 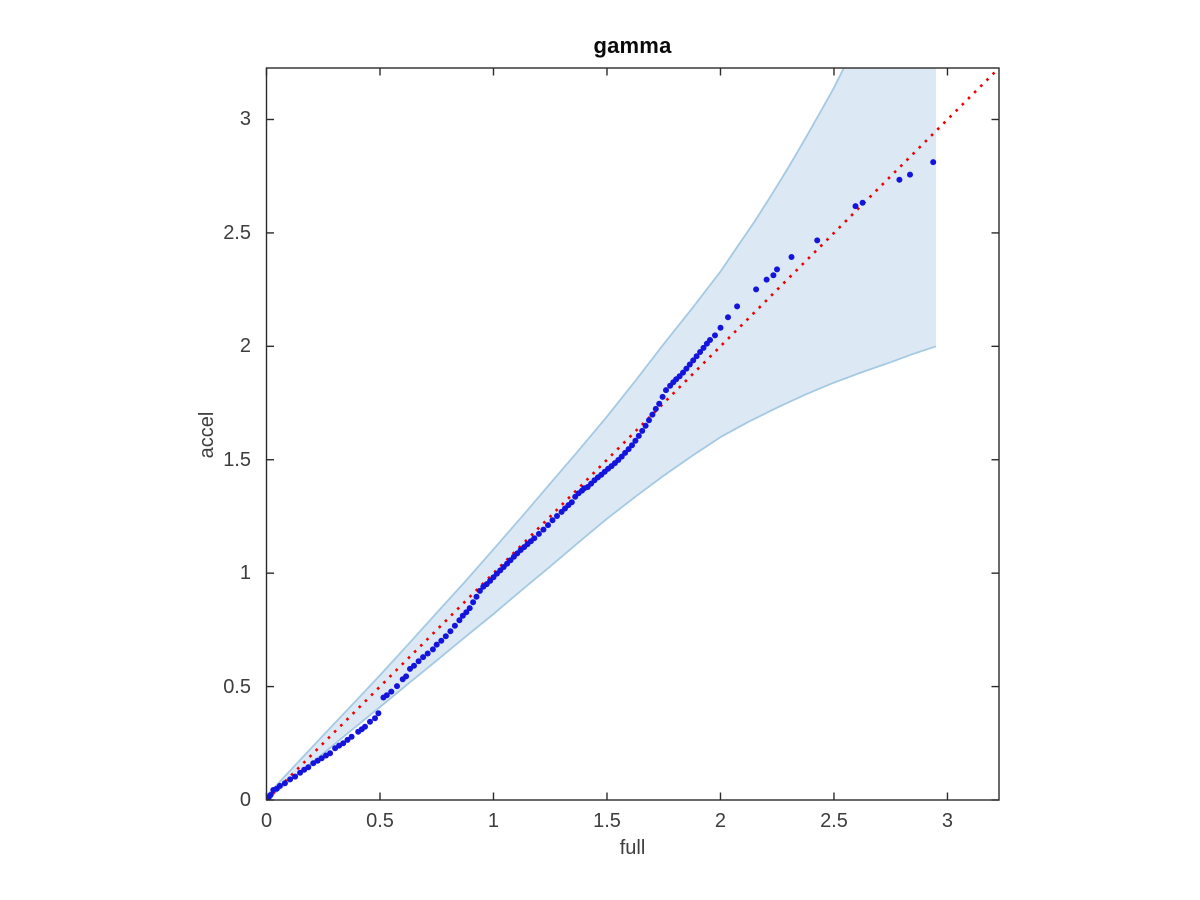 What do you see at coordinates (245, 119) in the screenshot?
I see `y-tick-label: 3` at bounding box center [245, 119].